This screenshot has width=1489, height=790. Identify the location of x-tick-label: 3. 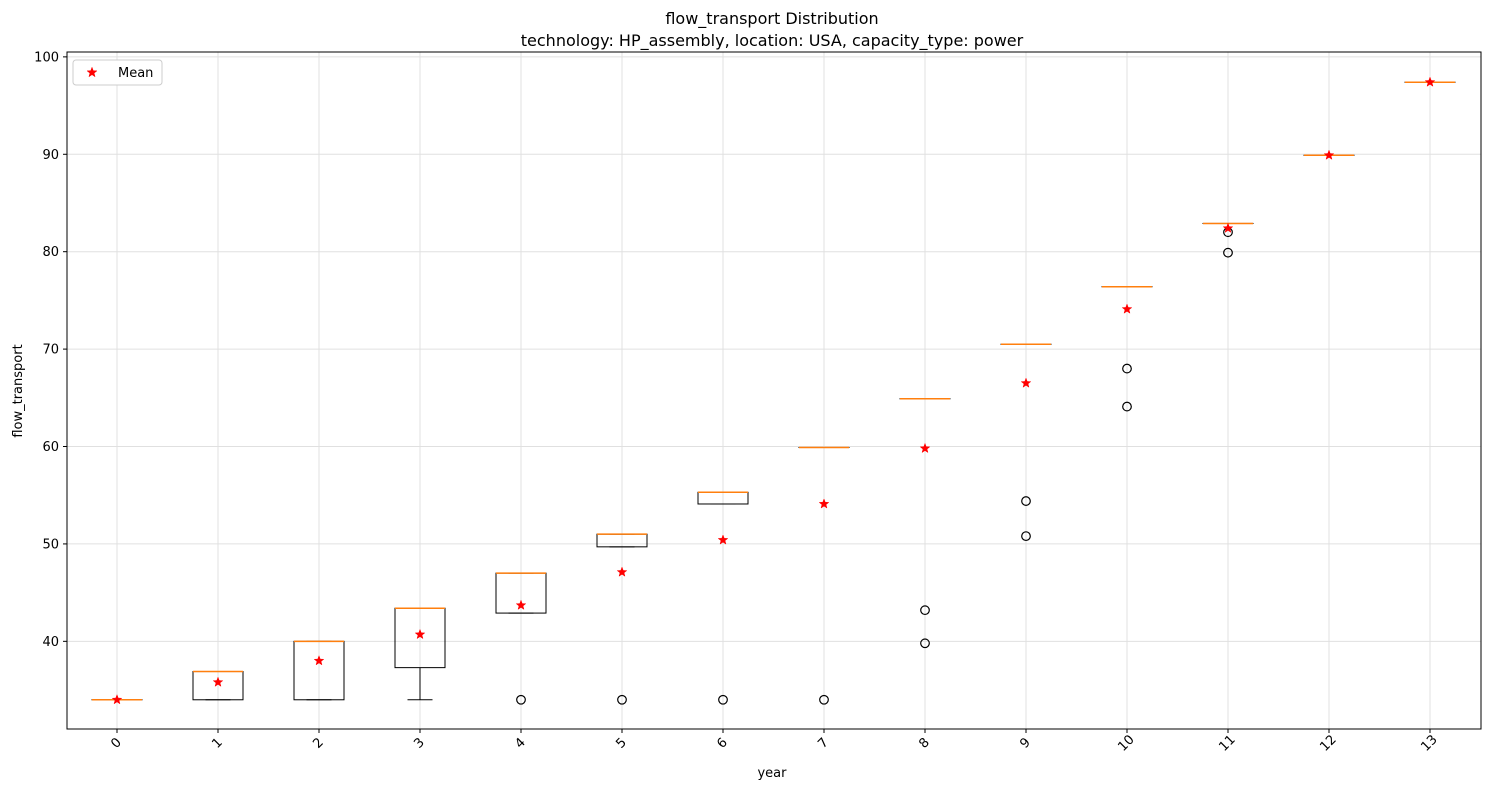
(419, 743).